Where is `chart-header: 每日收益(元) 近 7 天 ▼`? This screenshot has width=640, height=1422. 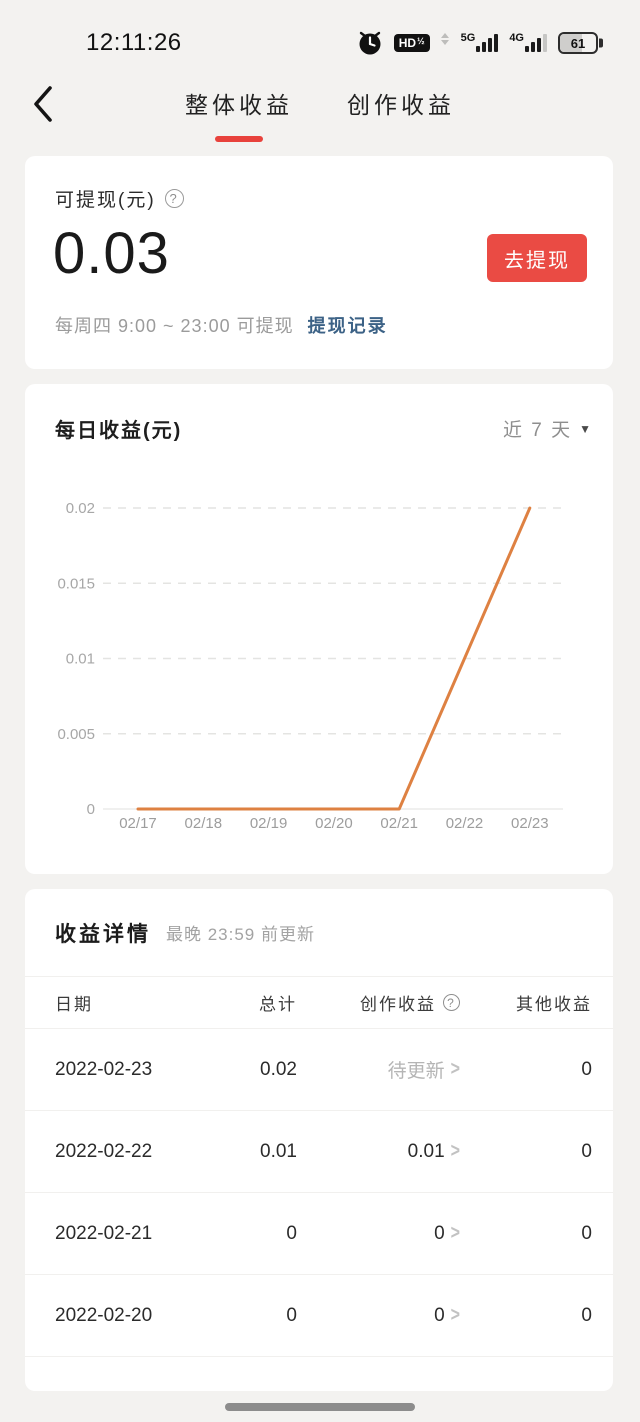 chart-header: 每日收益(元) 近 7 天 ▼ is located at coordinates (324, 428).